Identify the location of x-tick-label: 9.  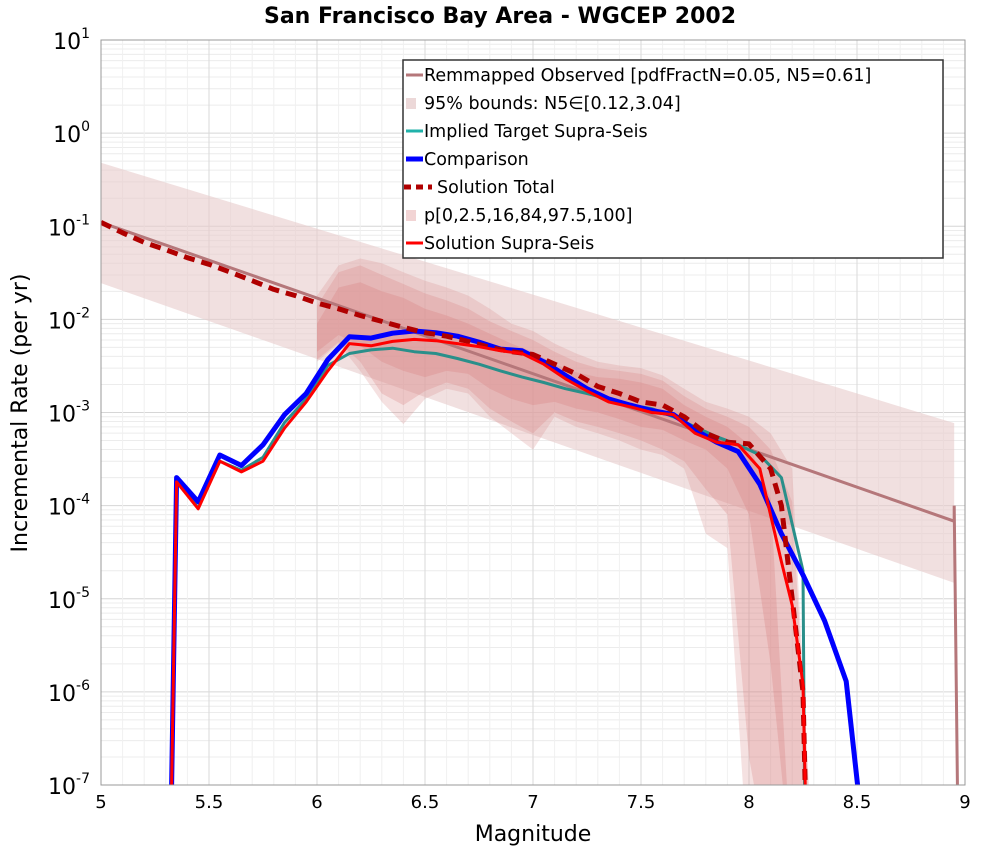
(964, 802).